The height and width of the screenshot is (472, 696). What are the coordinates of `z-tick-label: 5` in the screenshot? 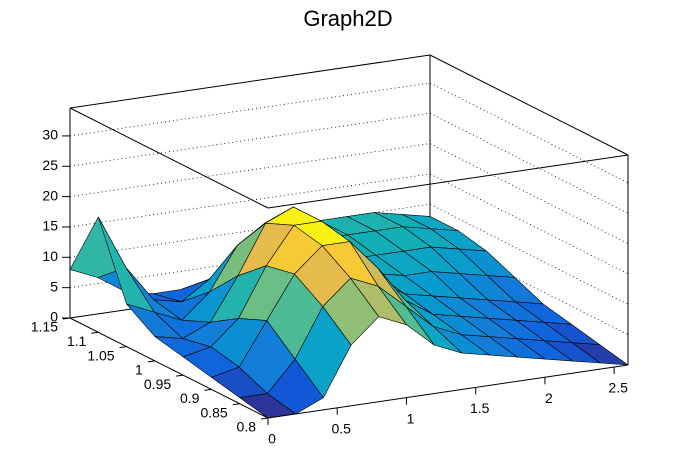 It's located at (54, 286).